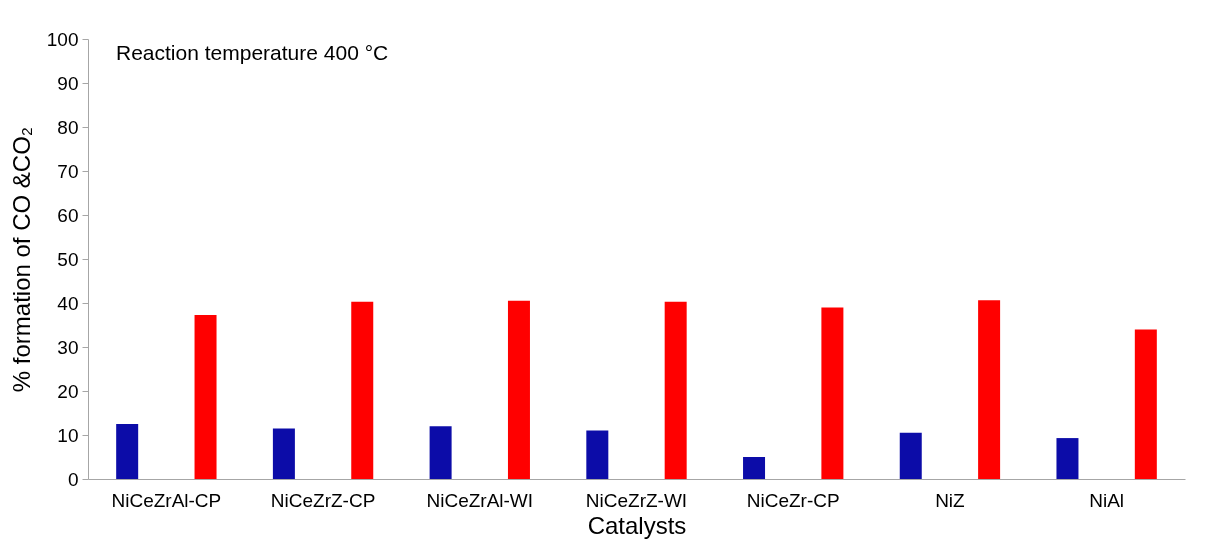 The image size is (1225, 544). What do you see at coordinates (68, 347) in the screenshot?
I see `y-tick-label: 30` at bounding box center [68, 347].